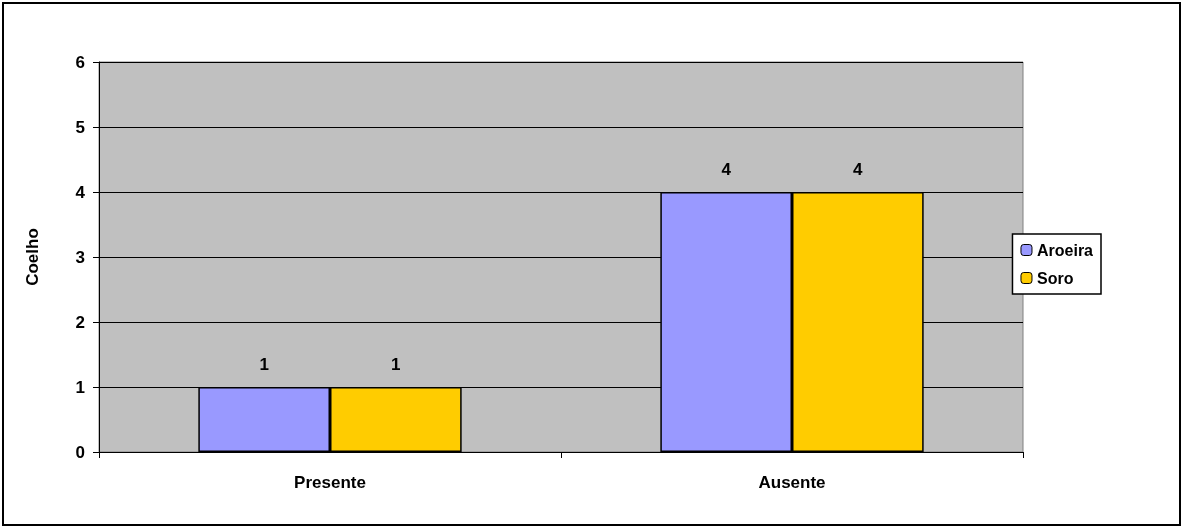  What do you see at coordinates (80, 127) in the screenshot?
I see `y-tick-label: 5` at bounding box center [80, 127].